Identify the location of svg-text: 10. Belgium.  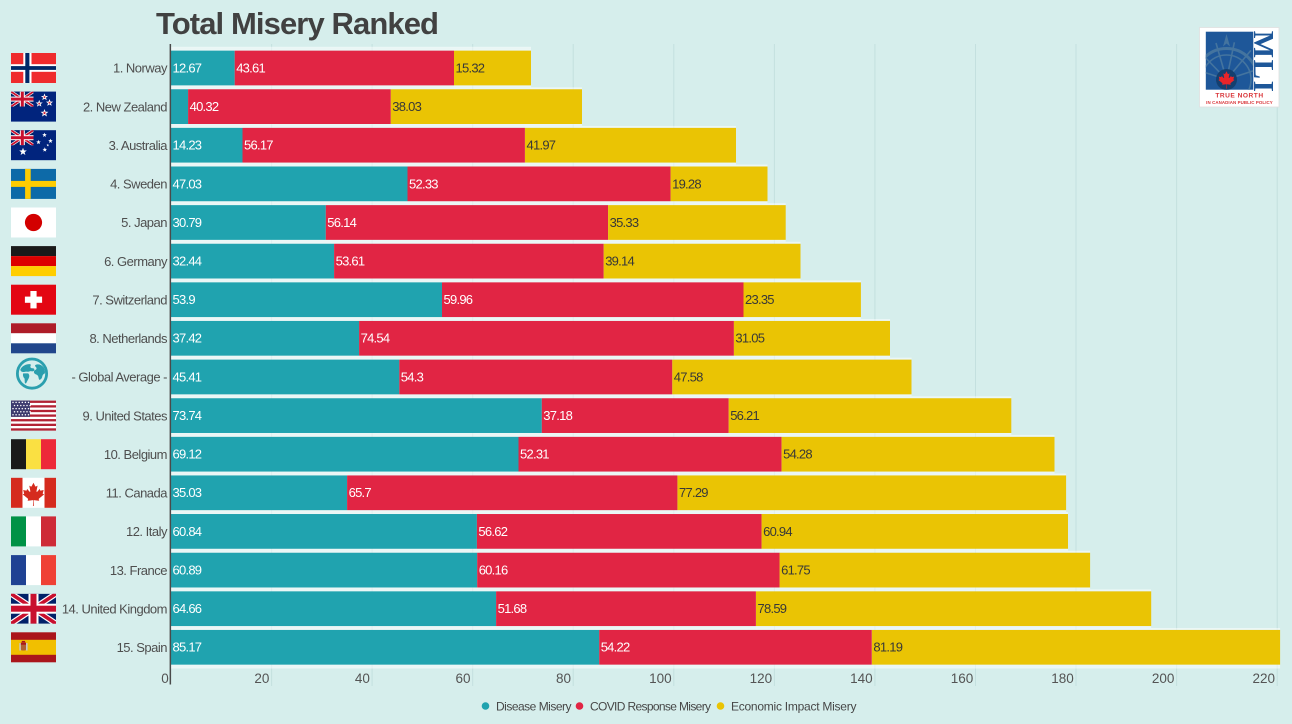
(135, 454).